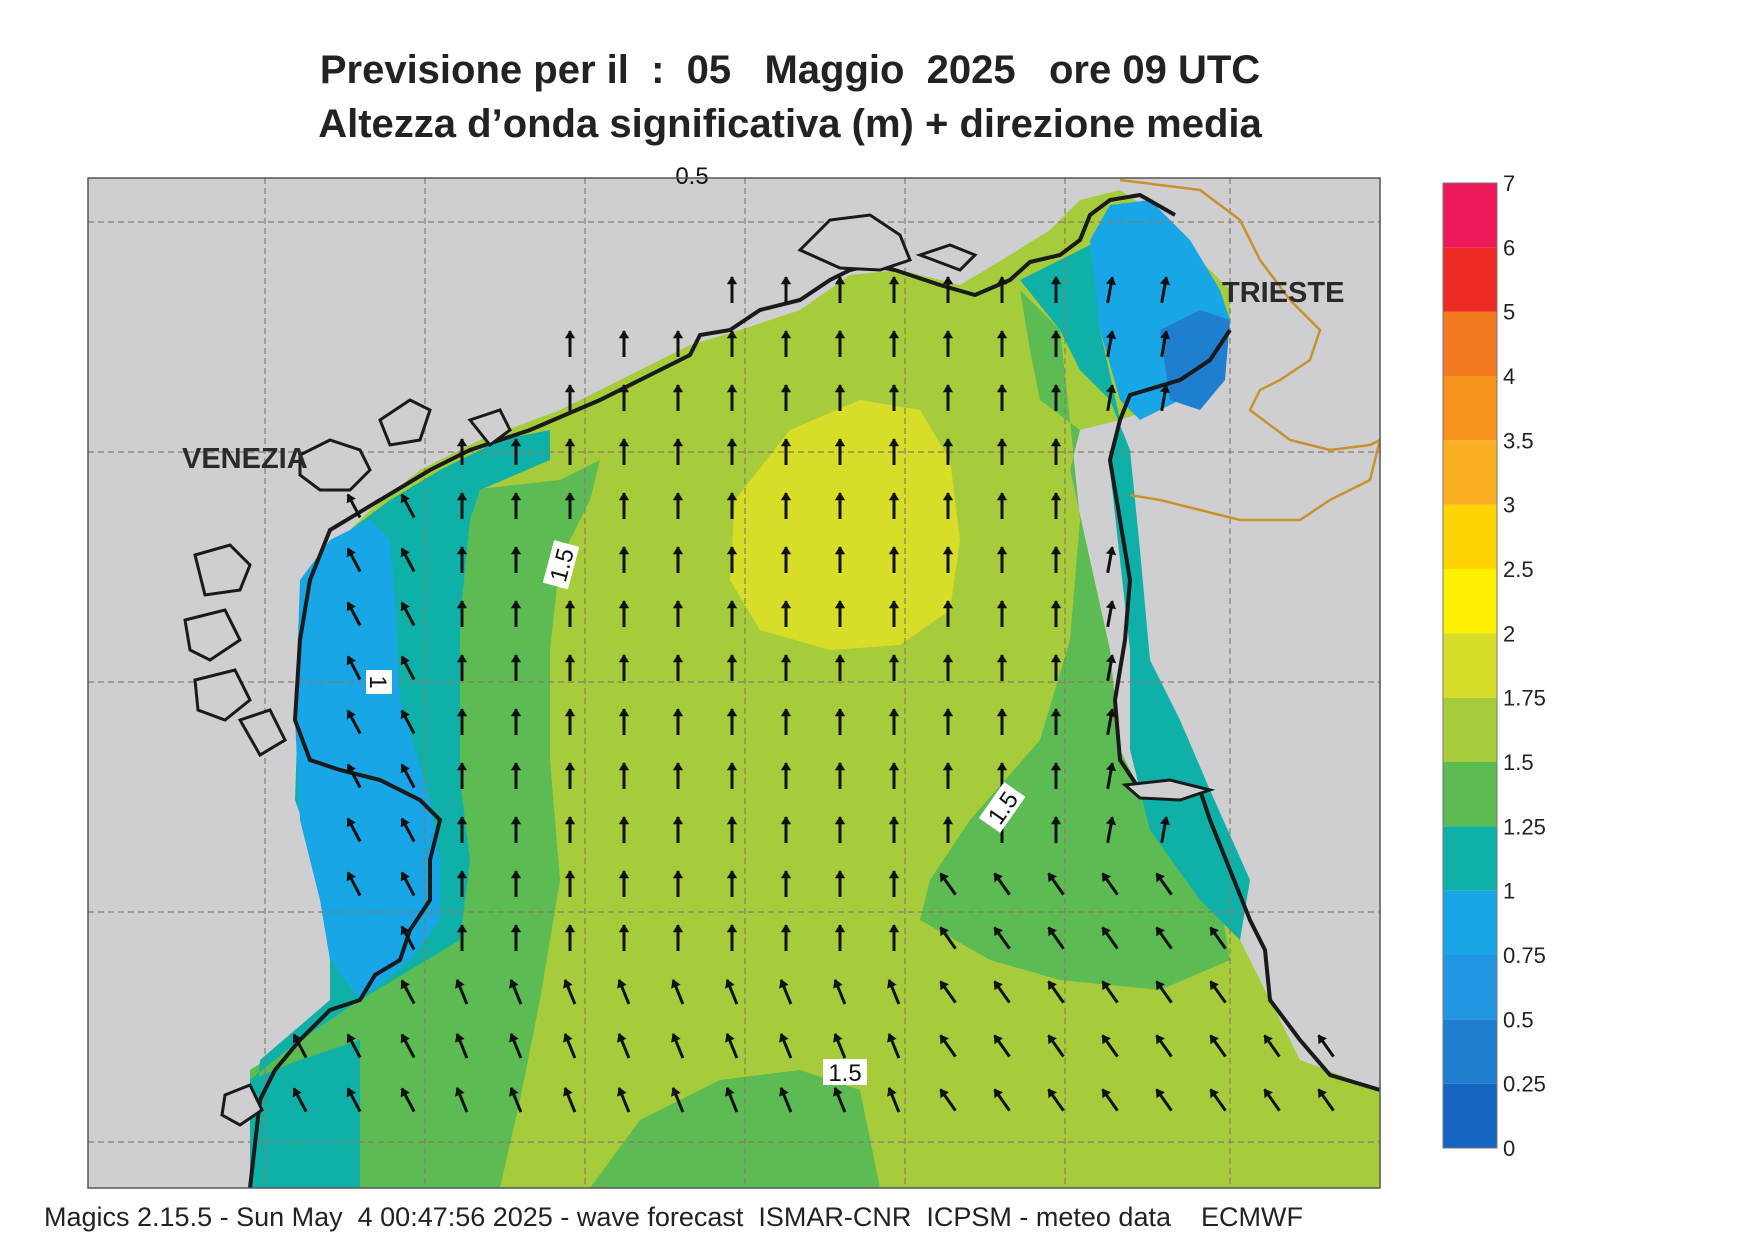 This screenshot has height=1242, width=1755. What do you see at coordinates (242, 1105) in the screenshot?
I see `island-bottom-left` at bounding box center [242, 1105].